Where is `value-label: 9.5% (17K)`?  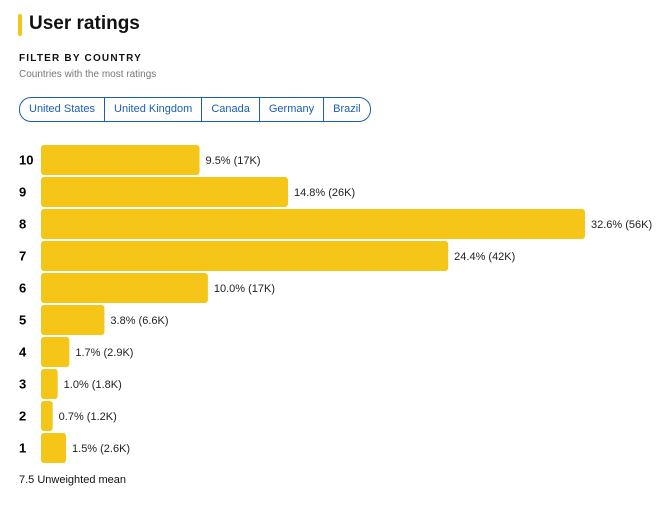
value-label: 9.5% (17K) is located at coordinates (233, 161).